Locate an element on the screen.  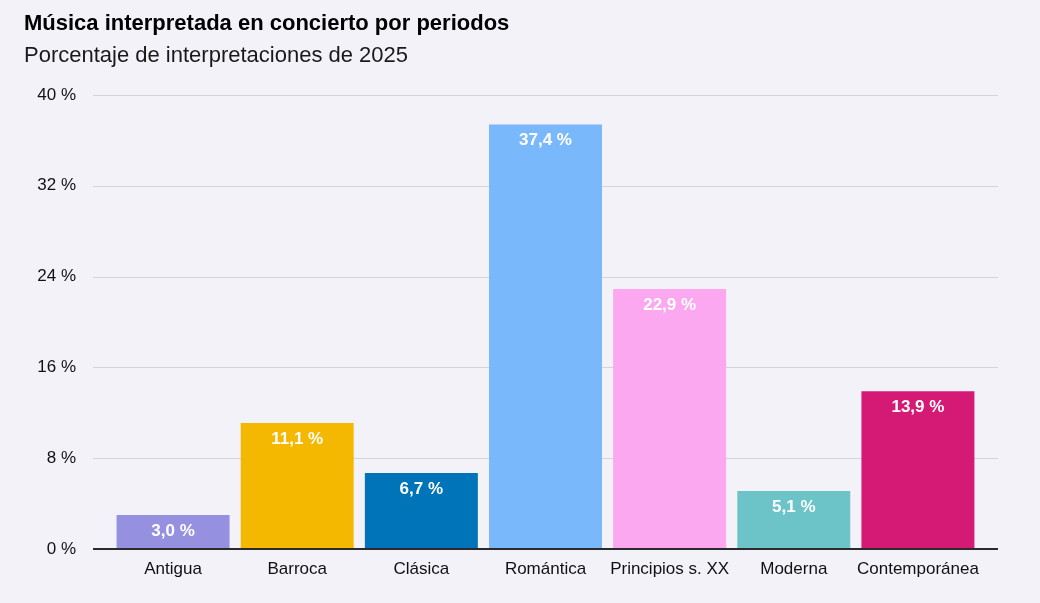
data-label: 11,1 % is located at coordinates (297, 438).